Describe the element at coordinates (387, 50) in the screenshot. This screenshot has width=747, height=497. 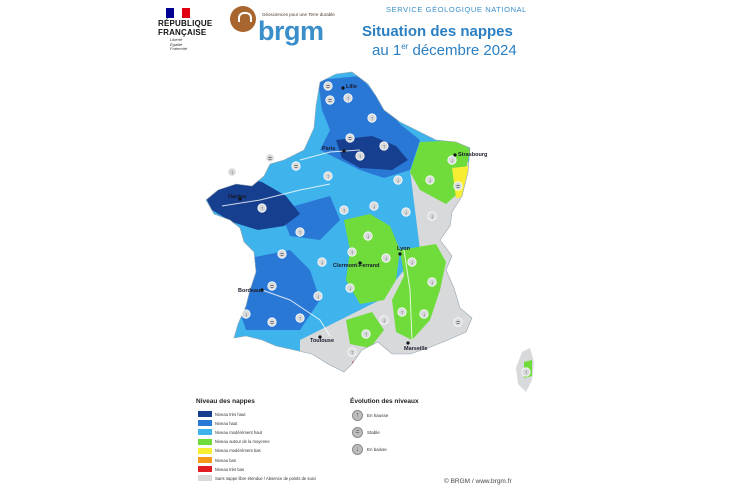
I see `date-prefix: au 1` at that location.